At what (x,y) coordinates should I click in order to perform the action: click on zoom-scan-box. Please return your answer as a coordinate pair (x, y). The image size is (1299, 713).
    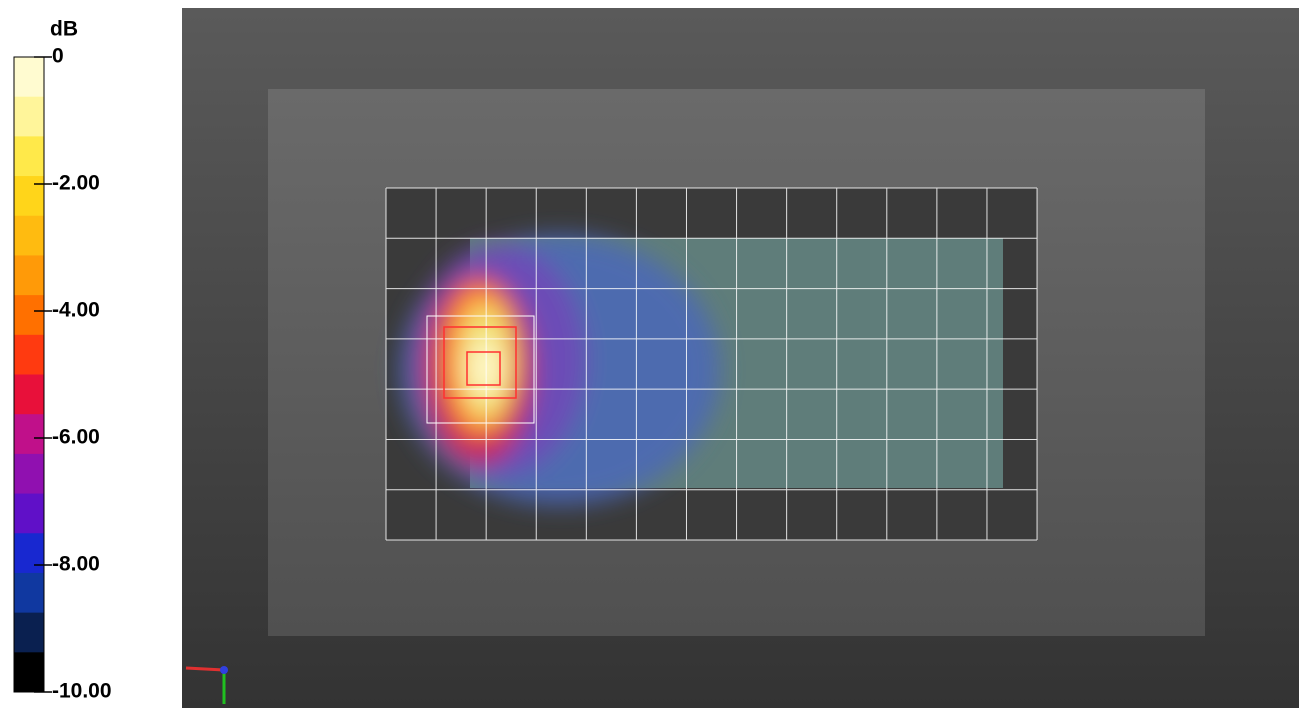
    Looking at the image, I should click on (480, 369).